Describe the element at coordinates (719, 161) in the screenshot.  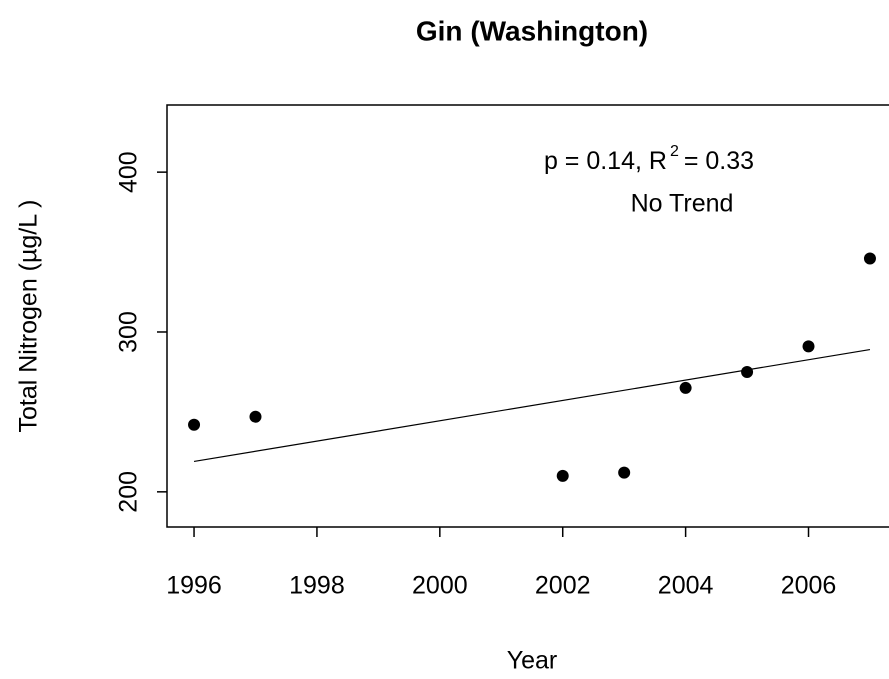
I see `annotation-text: = 0.33` at that location.